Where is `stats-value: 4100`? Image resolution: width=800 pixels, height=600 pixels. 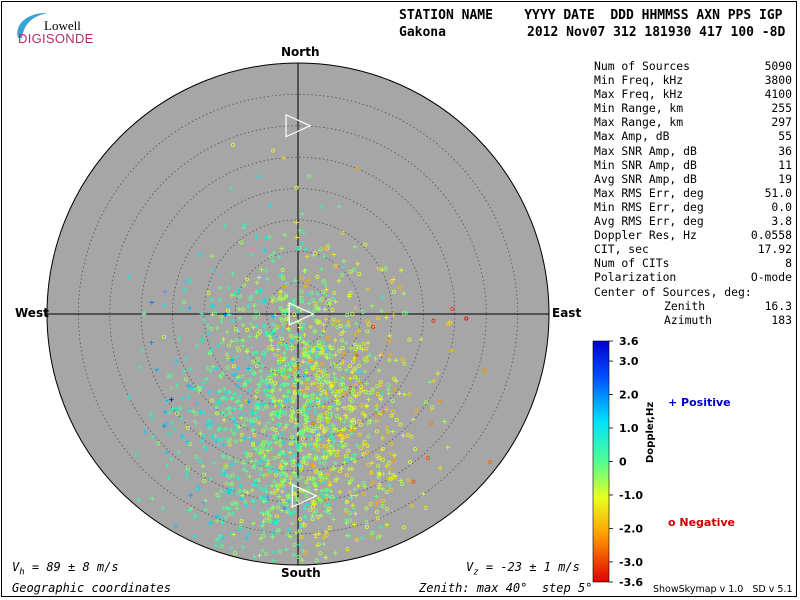
stats-value: 4100 is located at coordinates (778, 94).